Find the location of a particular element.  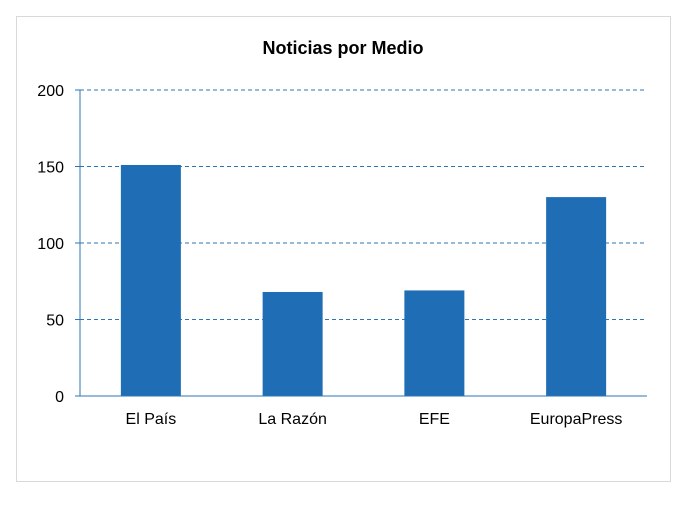

y-tick-labels: 0 50 100 150 200 is located at coordinates (50, 244).